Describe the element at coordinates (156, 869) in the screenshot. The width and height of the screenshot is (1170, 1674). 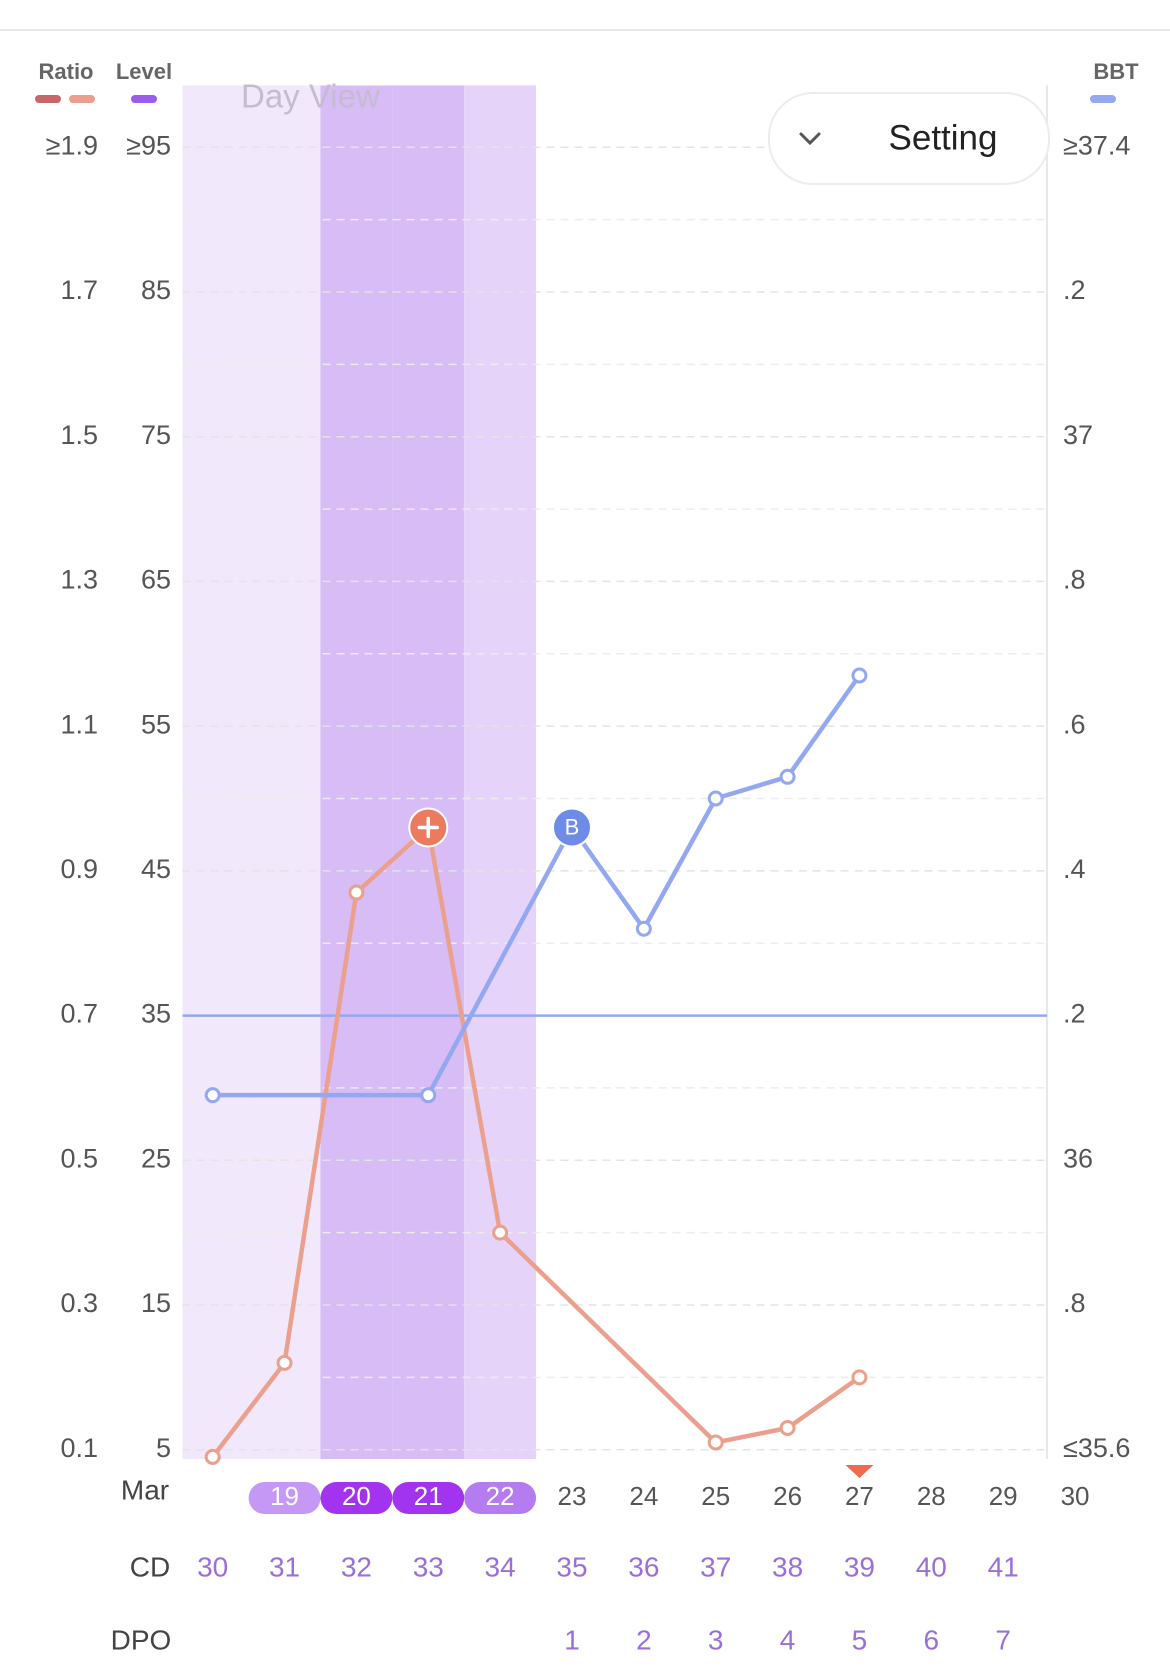
I see `level-tick-label: 45` at that location.